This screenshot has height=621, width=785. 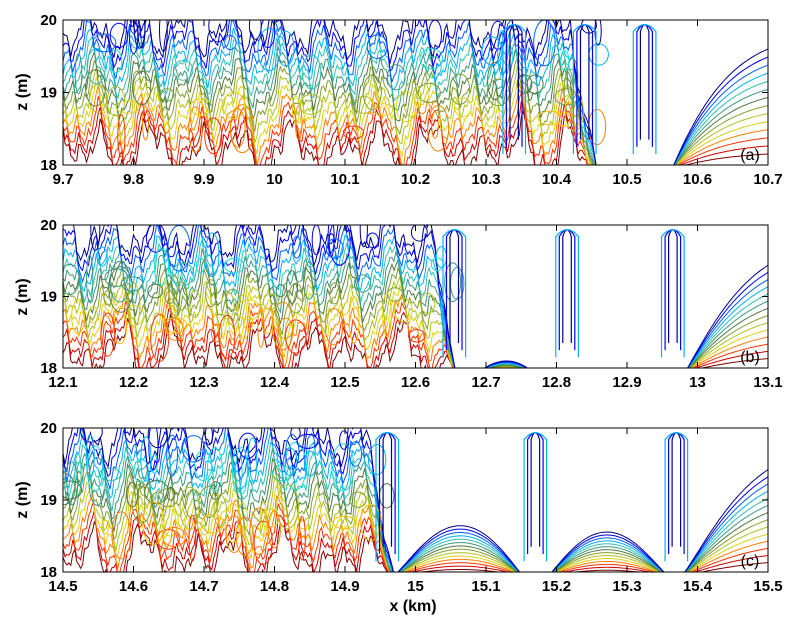 I want to click on x-tick-label: 12.2, so click(x=133, y=382).